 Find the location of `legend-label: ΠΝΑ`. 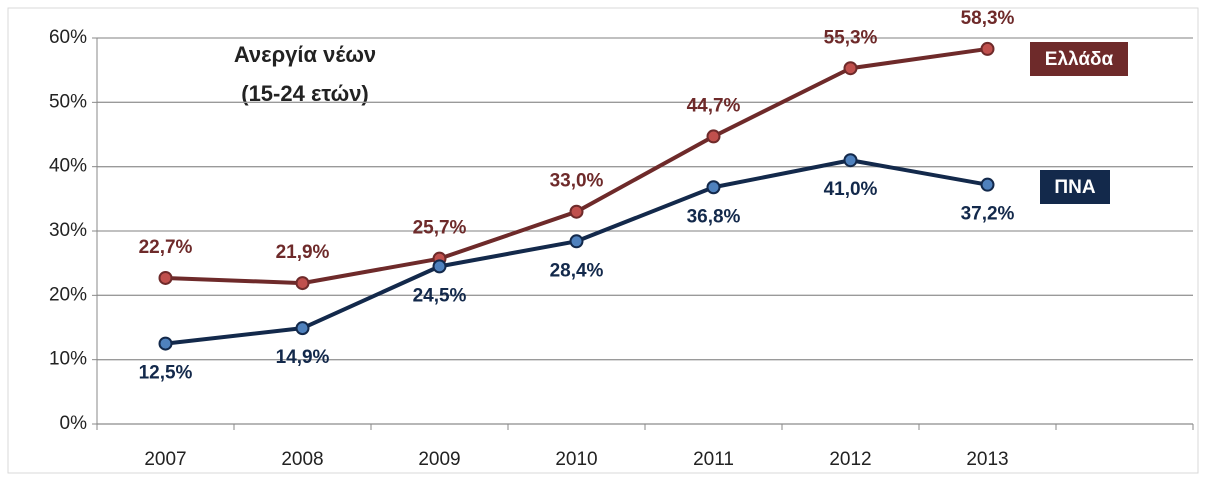

legend-label: ΠΝΑ is located at coordinates (1074, 187).